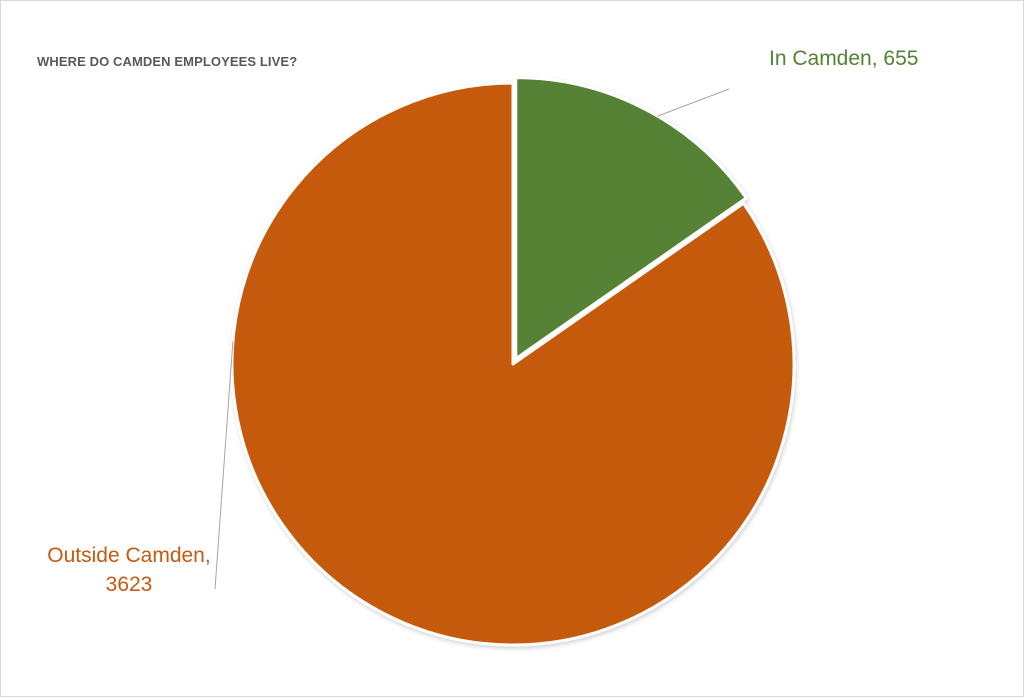 This screenshot has width=1024, height=697. I want to click on data-label-in-camden: In Camden, 655, so click(843, 58).